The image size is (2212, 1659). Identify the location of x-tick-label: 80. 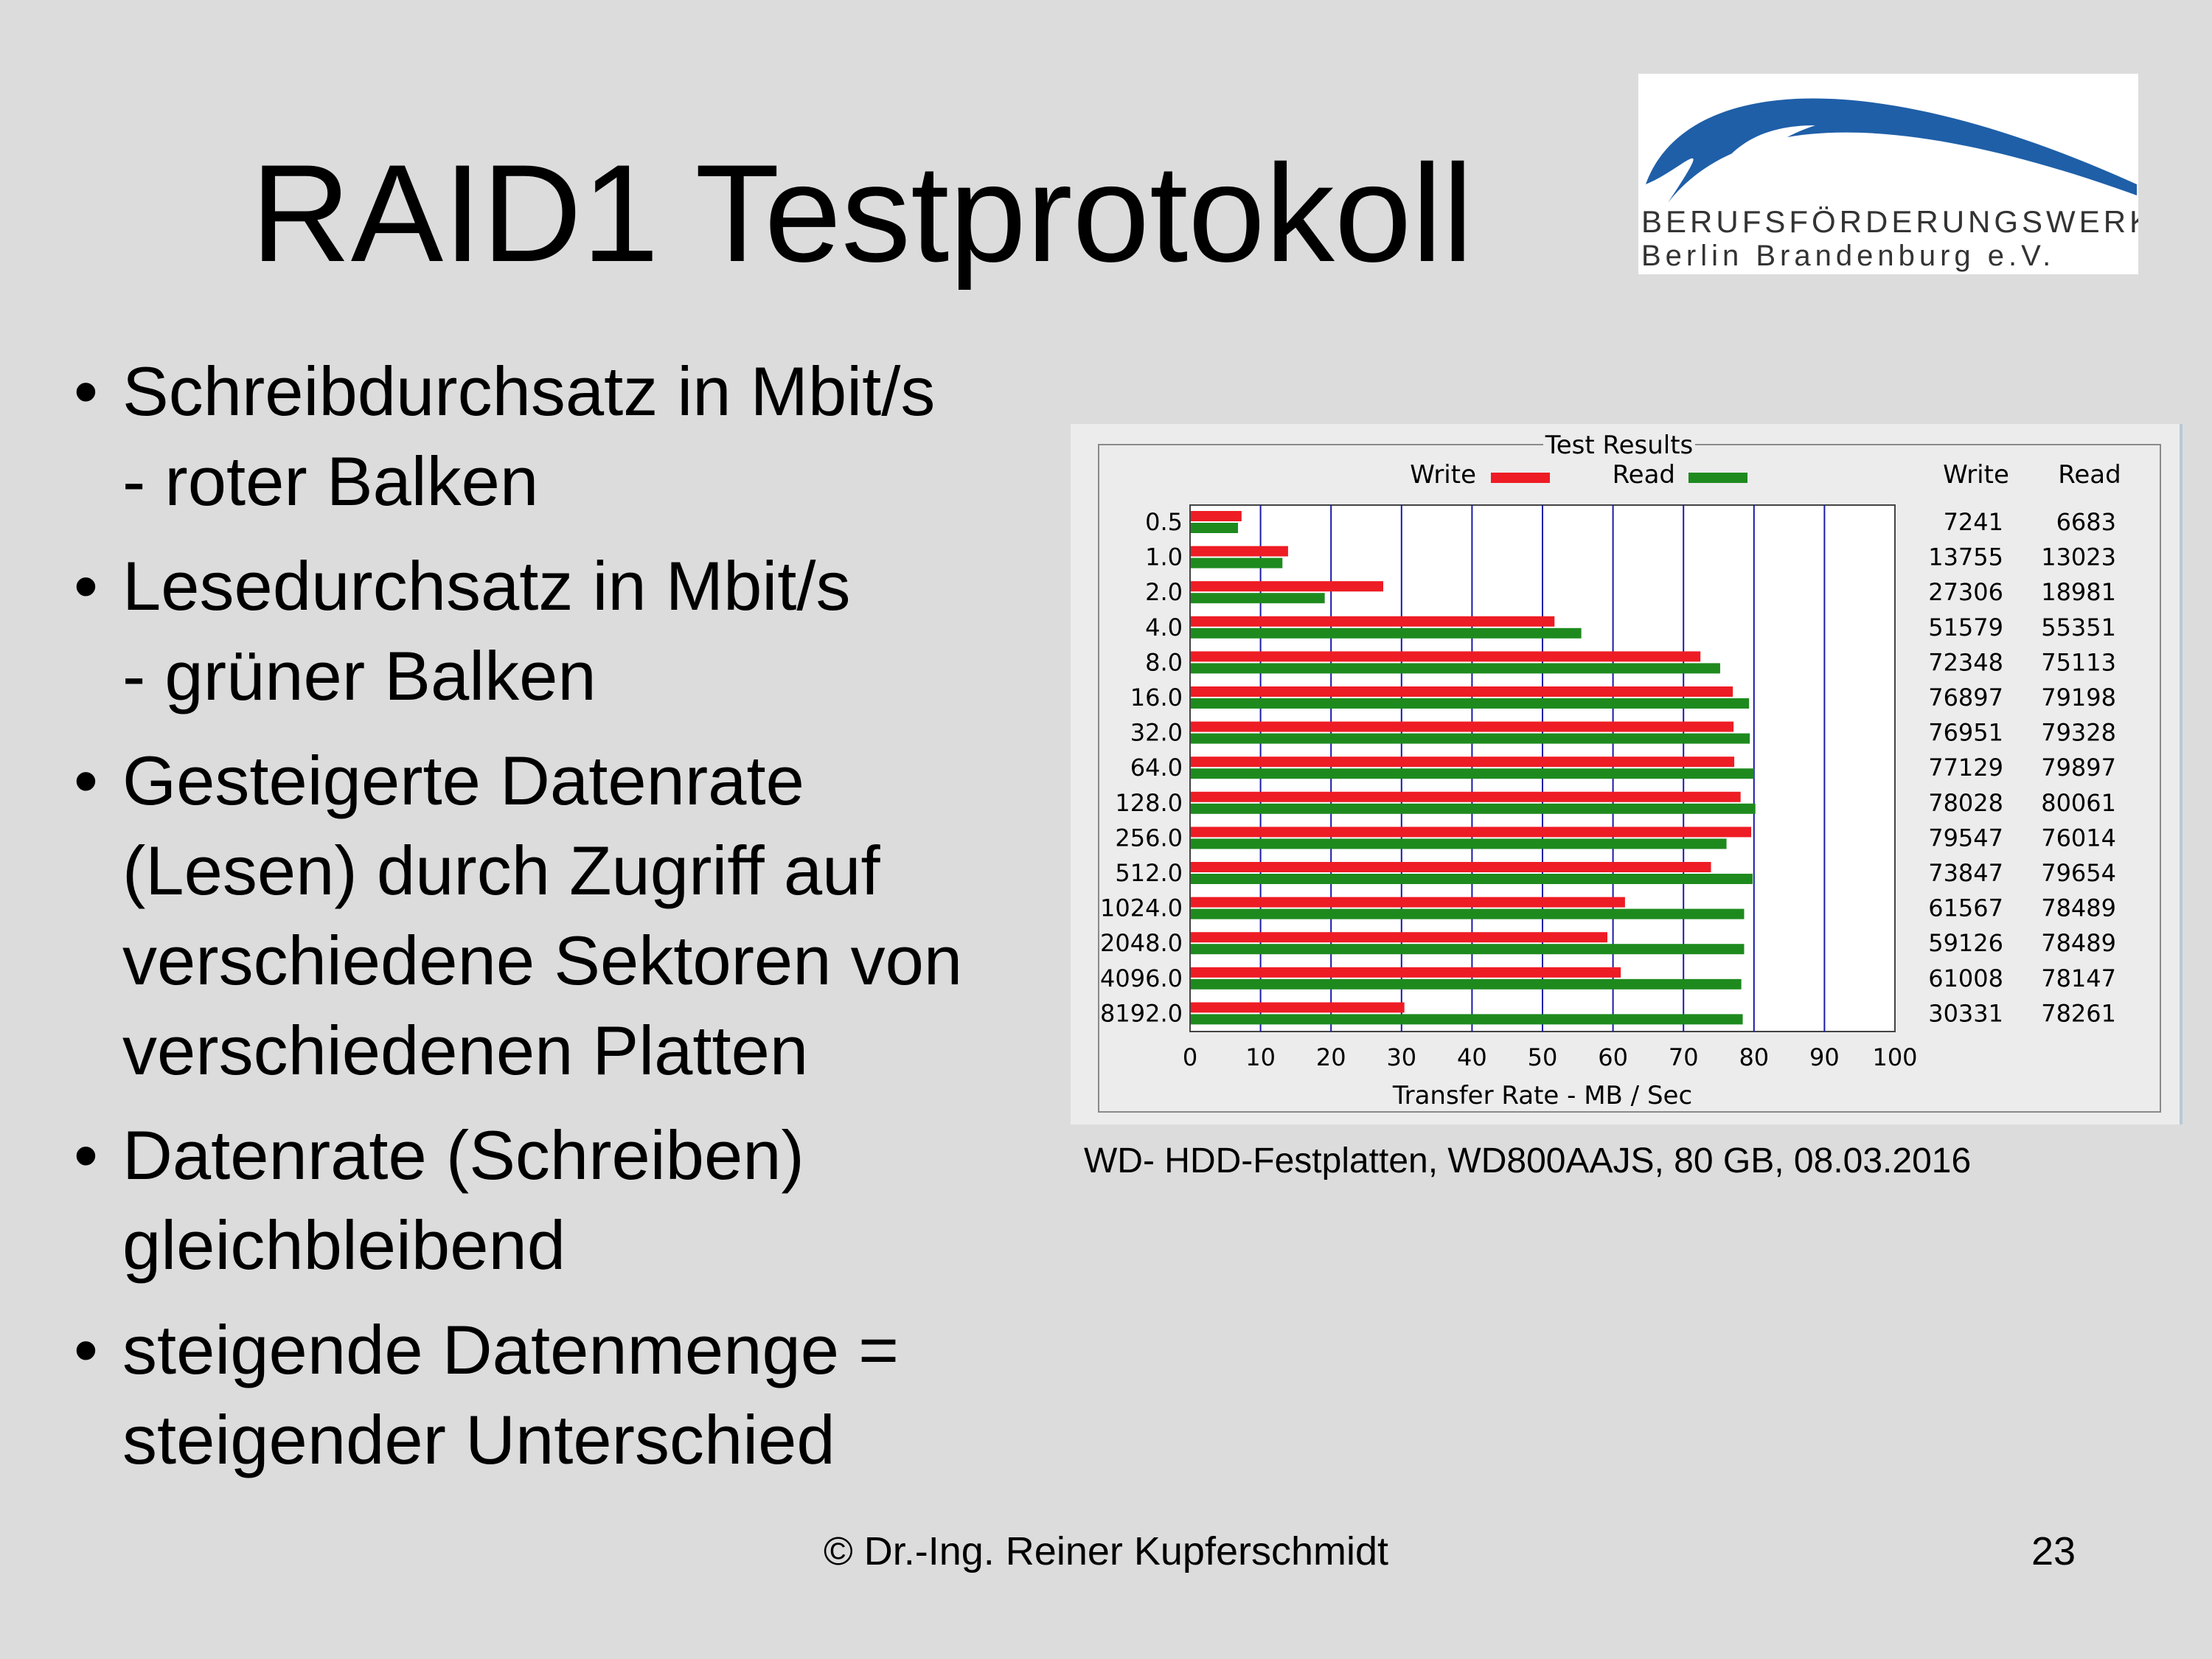
(1754, 1057).